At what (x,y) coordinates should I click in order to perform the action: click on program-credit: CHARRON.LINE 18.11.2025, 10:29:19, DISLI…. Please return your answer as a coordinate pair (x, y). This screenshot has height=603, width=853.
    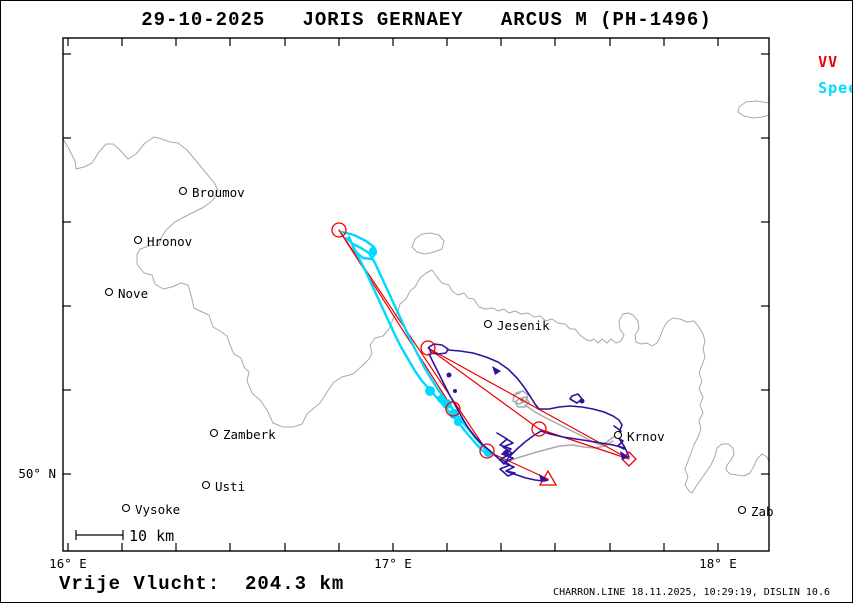
    Looking at the image, I should click on (691, 592).